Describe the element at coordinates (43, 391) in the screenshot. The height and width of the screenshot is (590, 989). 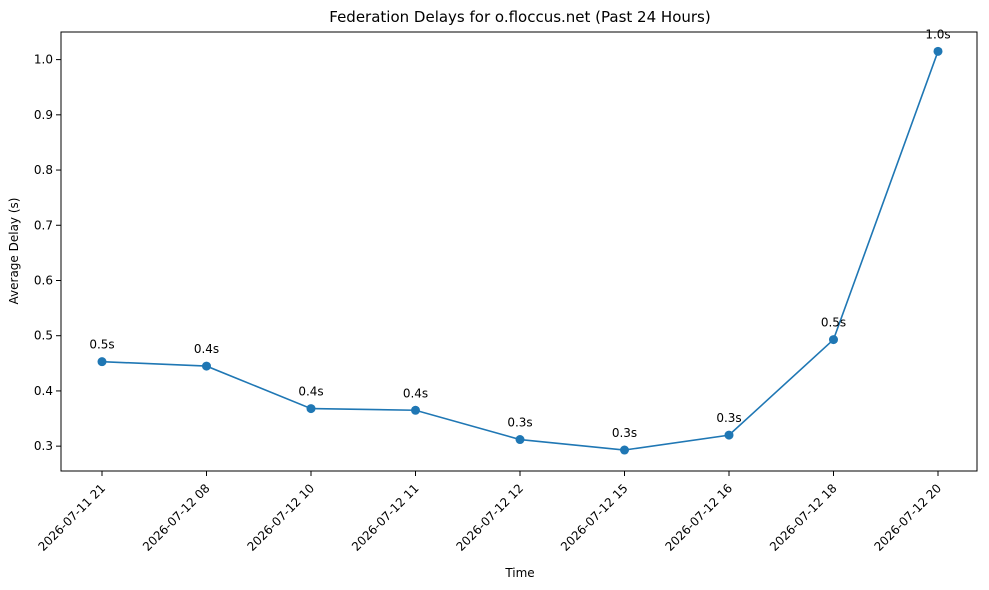
I see `y-tick-label: 0.4` at that location.